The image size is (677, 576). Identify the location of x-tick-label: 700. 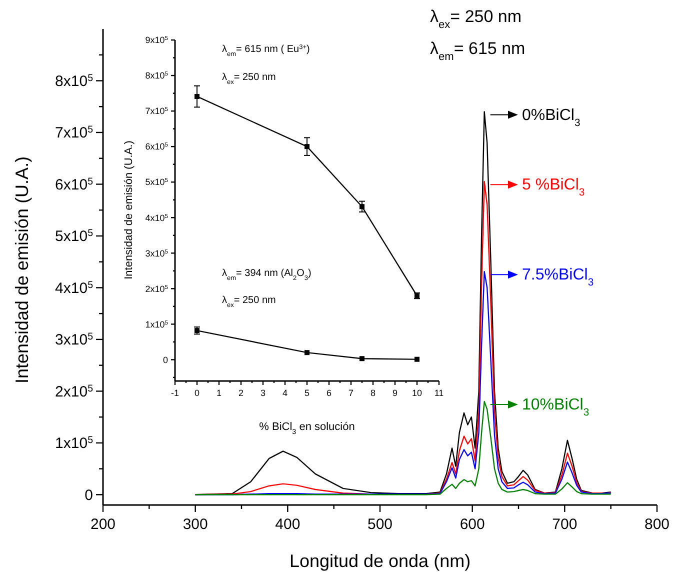
(565, 524).